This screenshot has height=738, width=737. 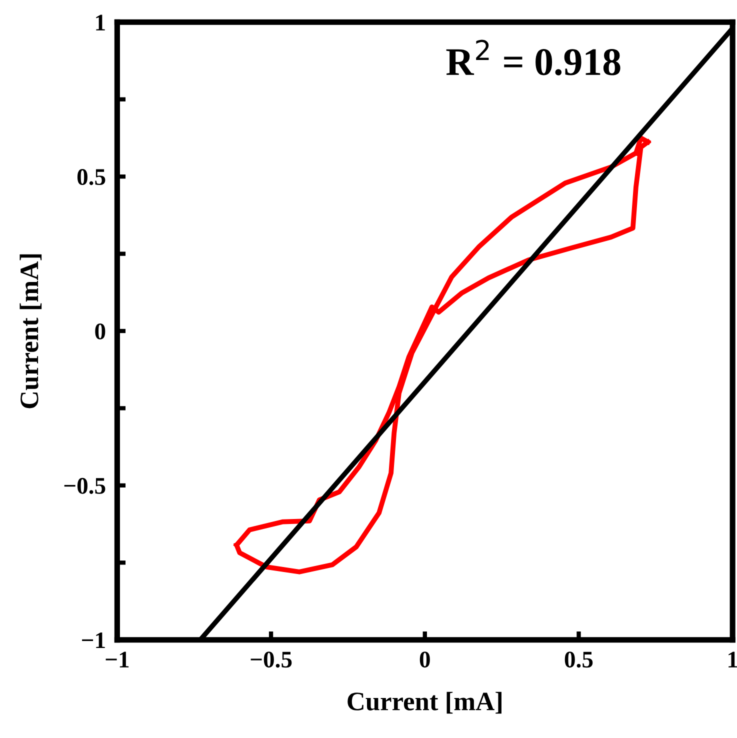 What do you see at coordinates (85, 486) in the screenshot?
I see `y-tick-label: −0.5` at bounding box center [85, 486].